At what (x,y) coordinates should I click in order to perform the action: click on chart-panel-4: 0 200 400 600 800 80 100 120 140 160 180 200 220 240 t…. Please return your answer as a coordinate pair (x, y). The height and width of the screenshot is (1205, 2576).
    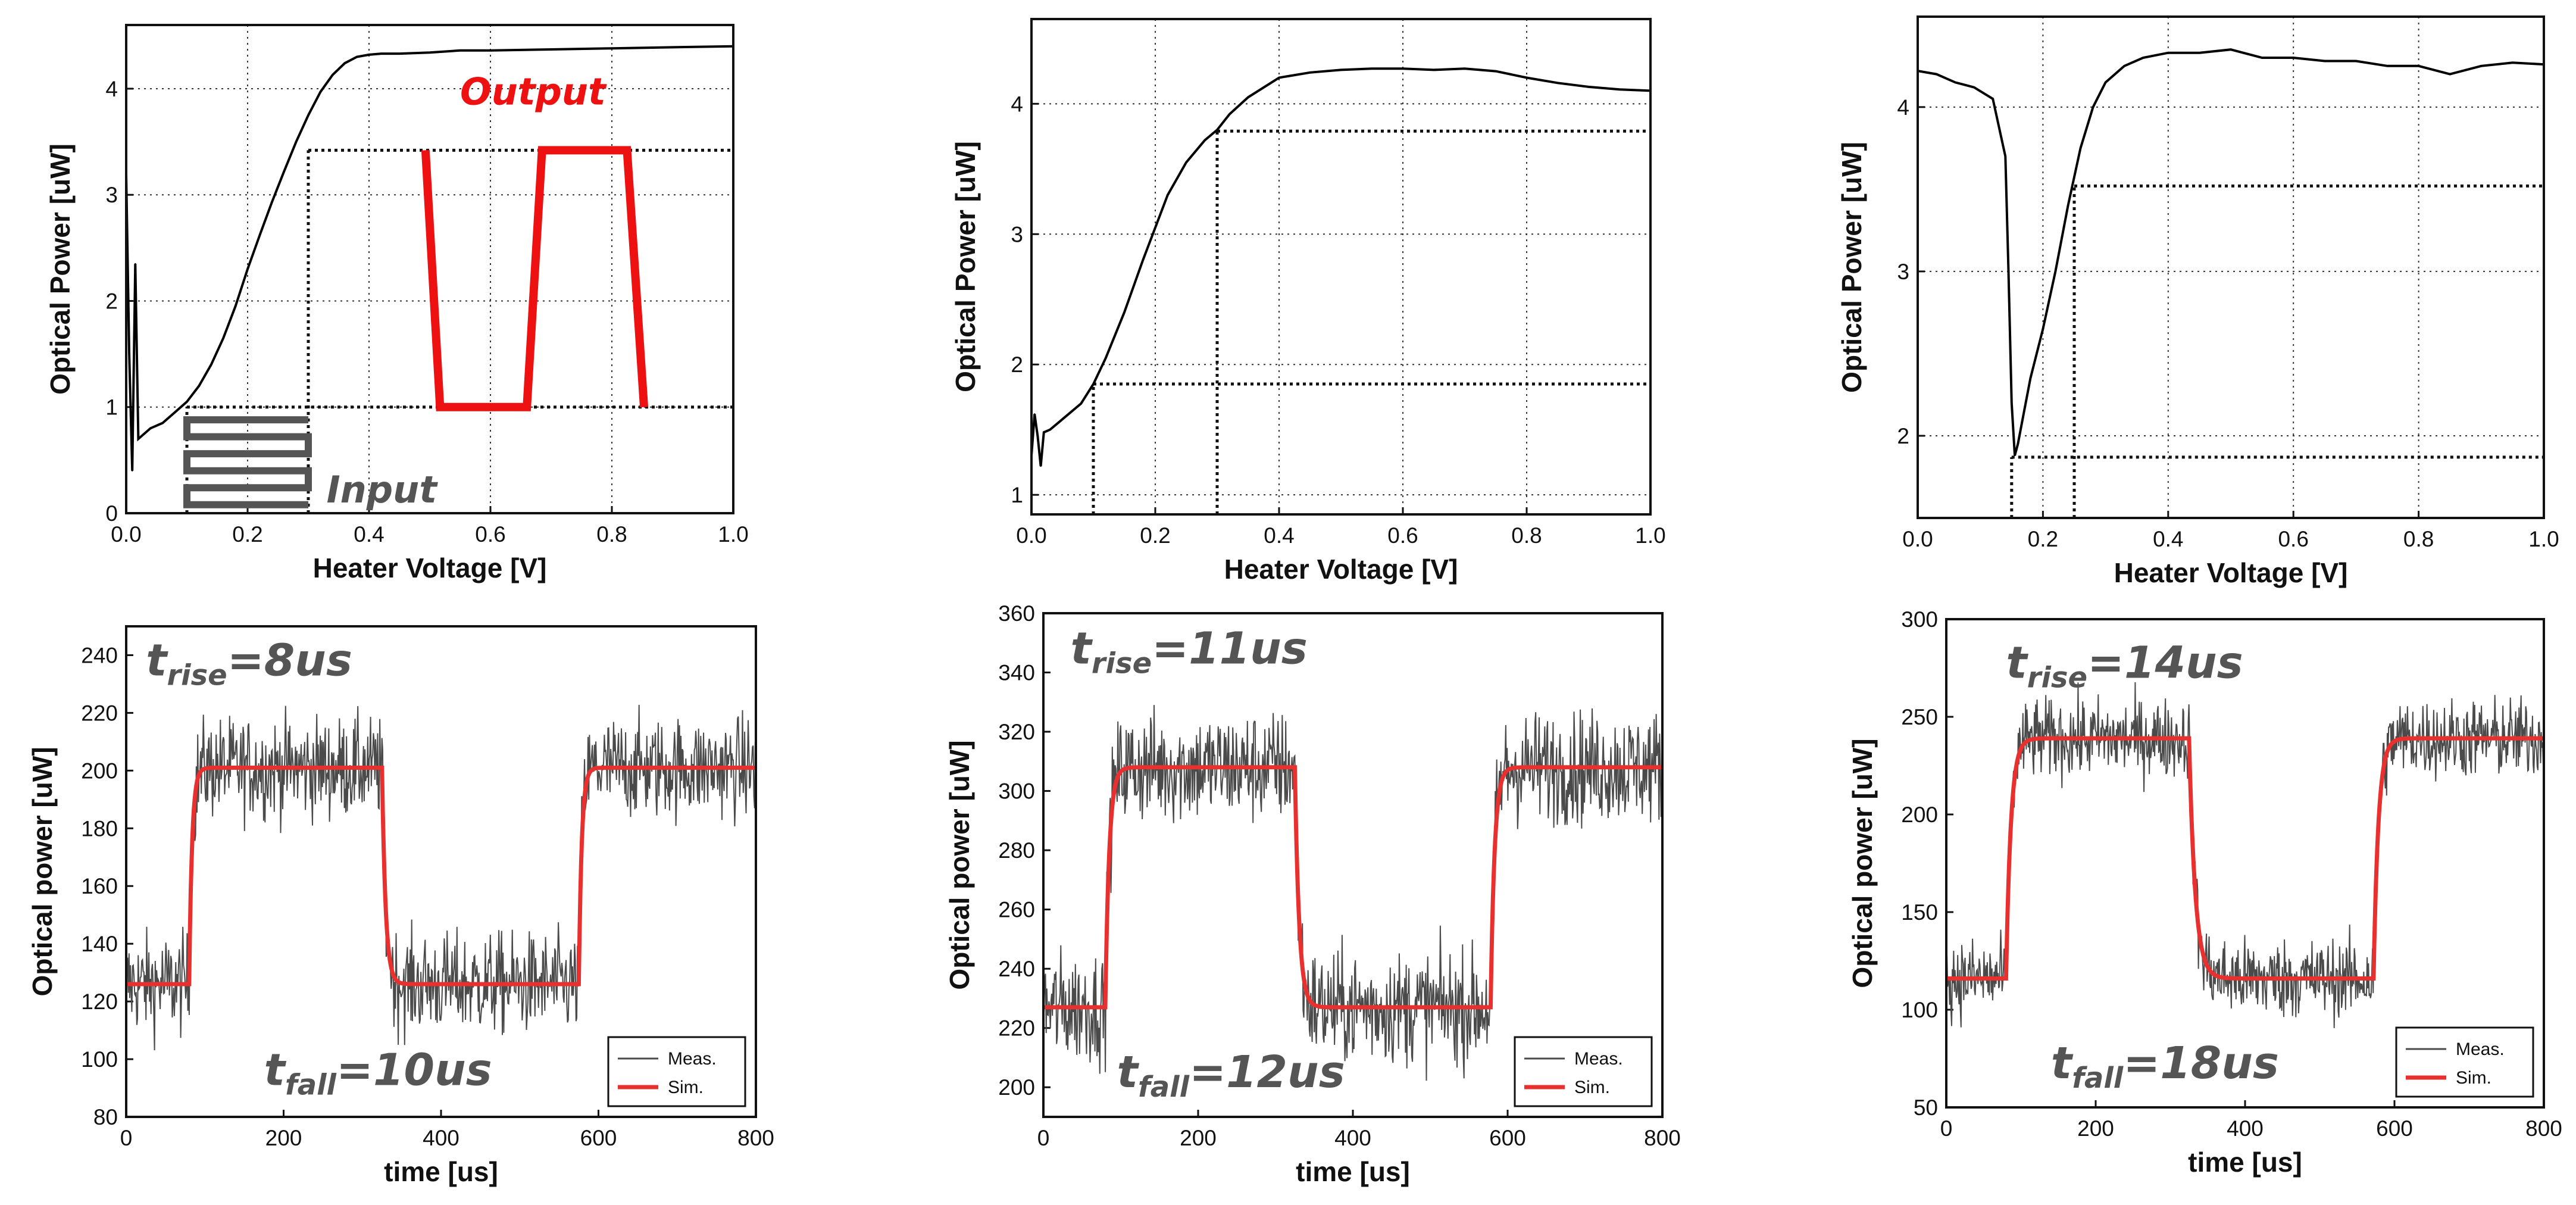
    Looking at the image, I should click on (400, 906).